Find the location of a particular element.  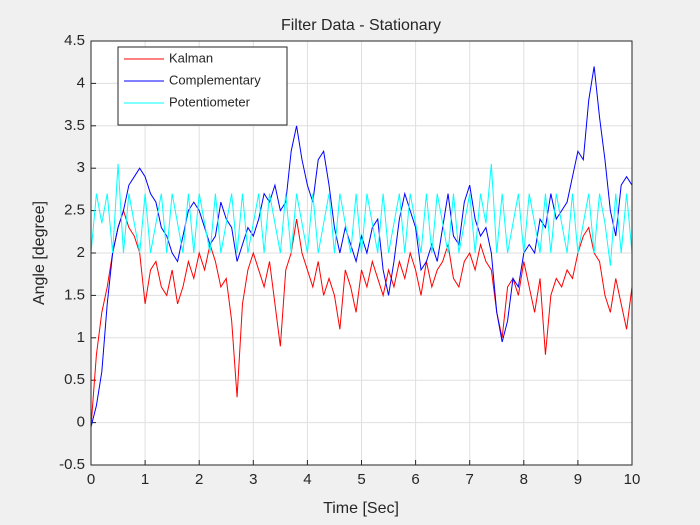

x-axis-label: Time [Sec] is located at coordinates (361, 508).